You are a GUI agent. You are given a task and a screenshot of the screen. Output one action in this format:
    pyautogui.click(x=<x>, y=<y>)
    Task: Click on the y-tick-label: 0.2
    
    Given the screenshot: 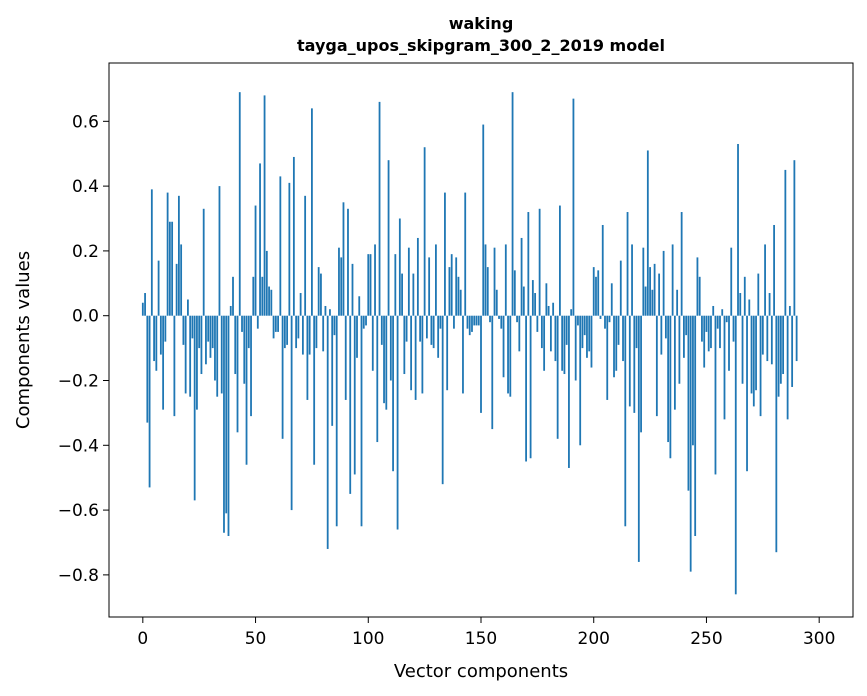 What is the action you would take?
    pyautogui.click(x=85, y=252)
    